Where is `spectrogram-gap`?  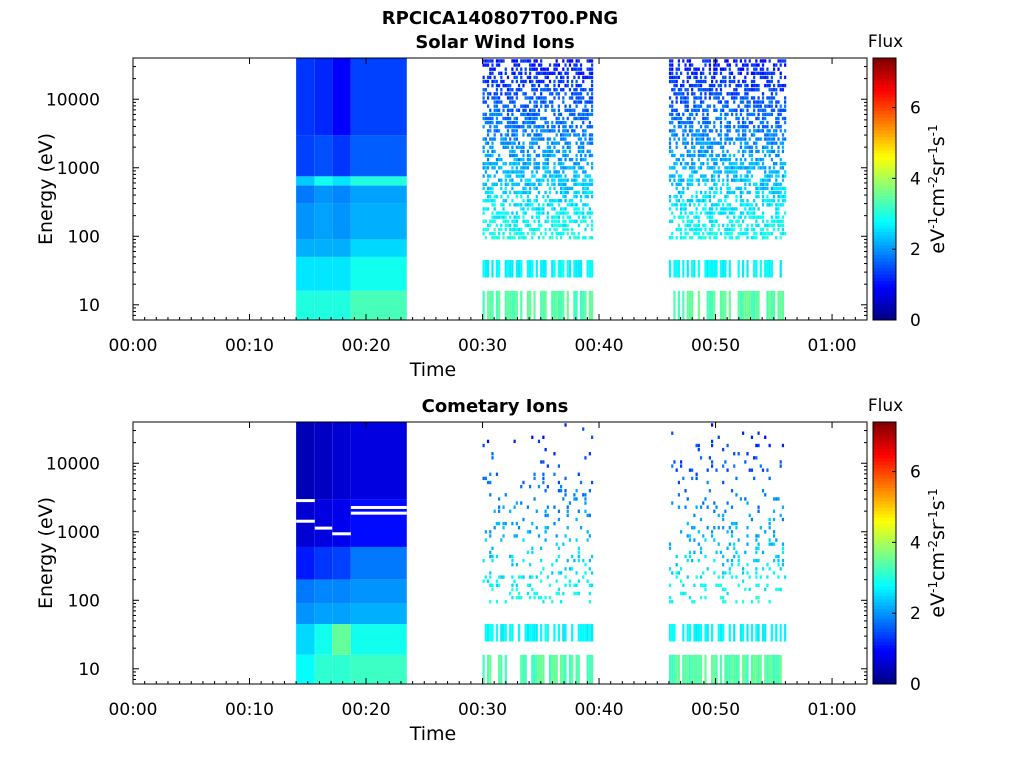
spectrogram-gap is located at coordinates (378, 507).